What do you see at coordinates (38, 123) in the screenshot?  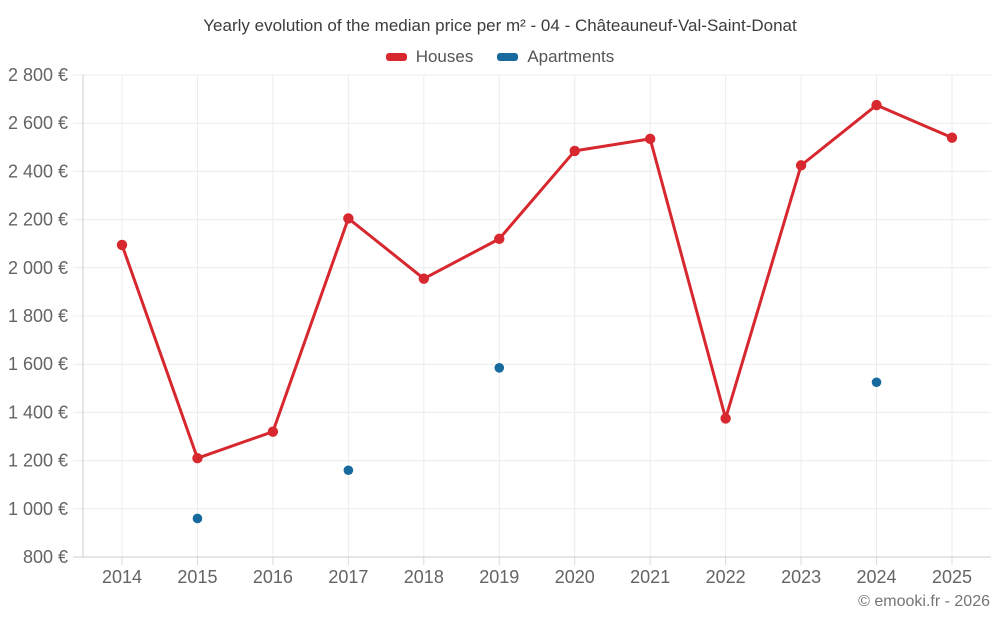 I see `y-axis-tick-label: 2 600 €` at bounding box center [38, 123].